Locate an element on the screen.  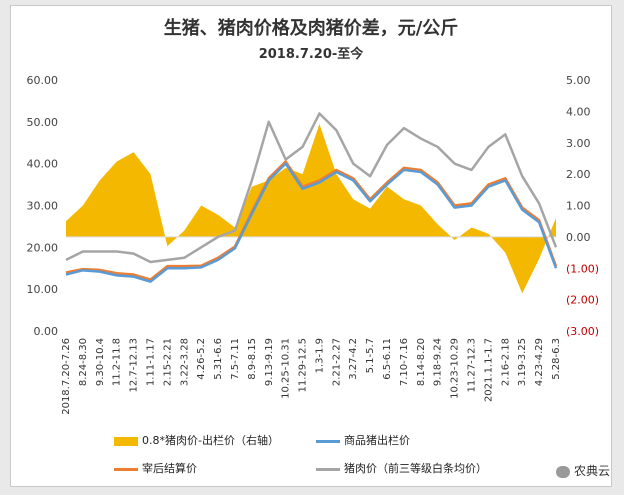
chart-title: 生猪、猪肉价格及肉猪价差，元/公斤 is located at coordinates (311, 28).